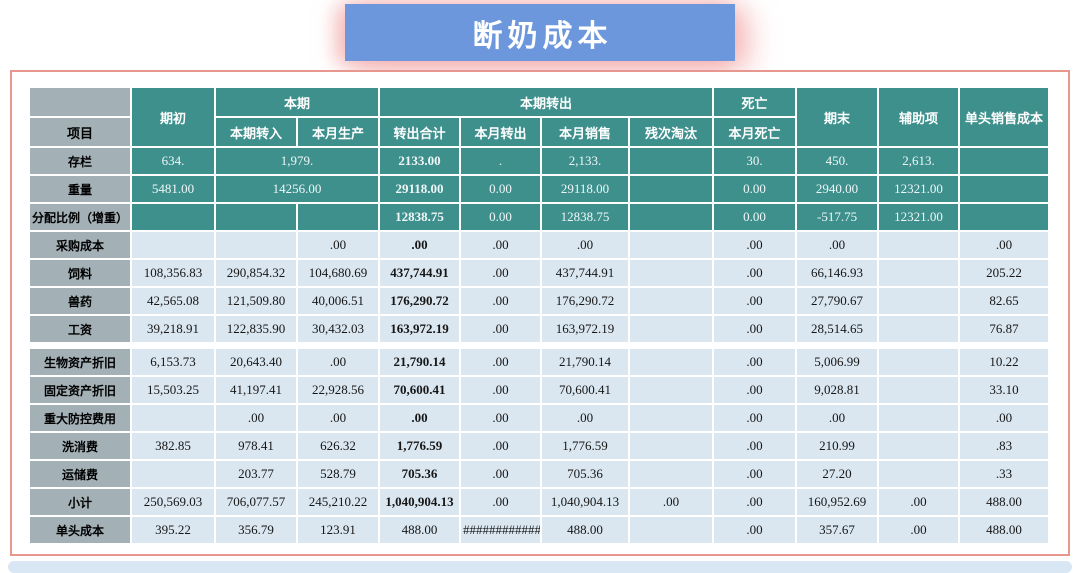  What do you see at coordinates (80, 474) in the screenshot?
I see `row-label: 运储费` at bounding box center [80, 474].